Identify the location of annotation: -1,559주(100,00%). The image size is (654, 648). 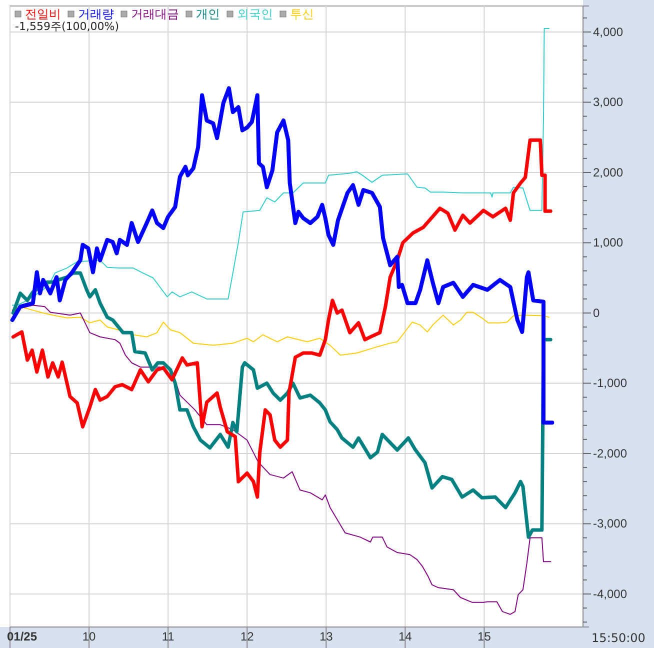
(67, 26).